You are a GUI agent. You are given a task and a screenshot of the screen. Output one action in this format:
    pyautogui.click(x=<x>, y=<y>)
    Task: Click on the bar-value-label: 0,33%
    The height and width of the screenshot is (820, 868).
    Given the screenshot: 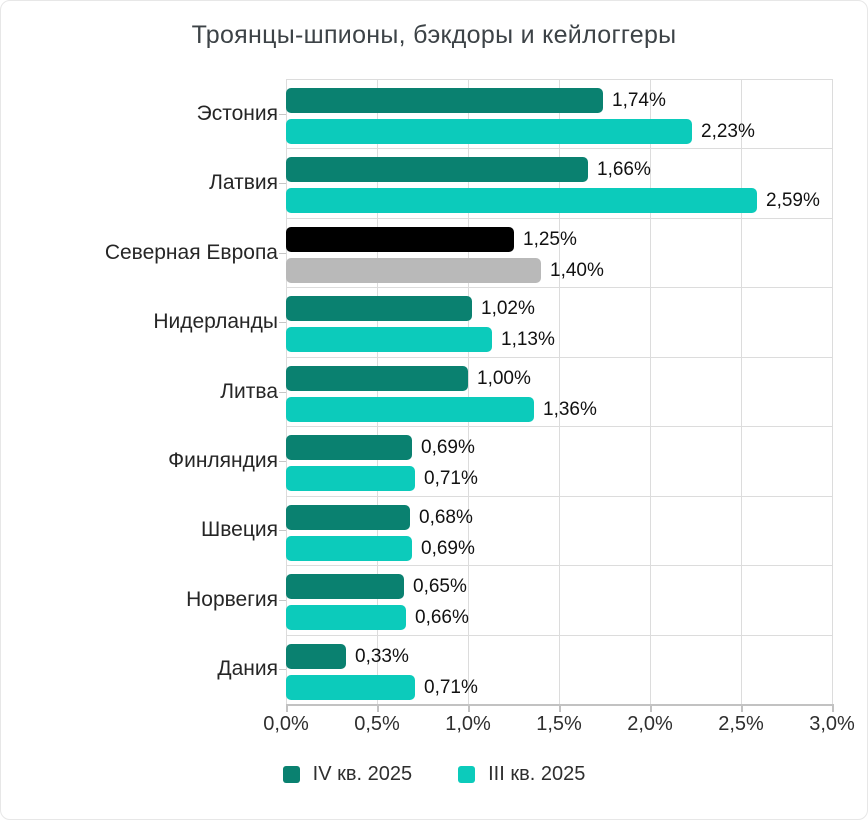 What is the action you would take?
    pyautogui.click(x=382, y=656)
    